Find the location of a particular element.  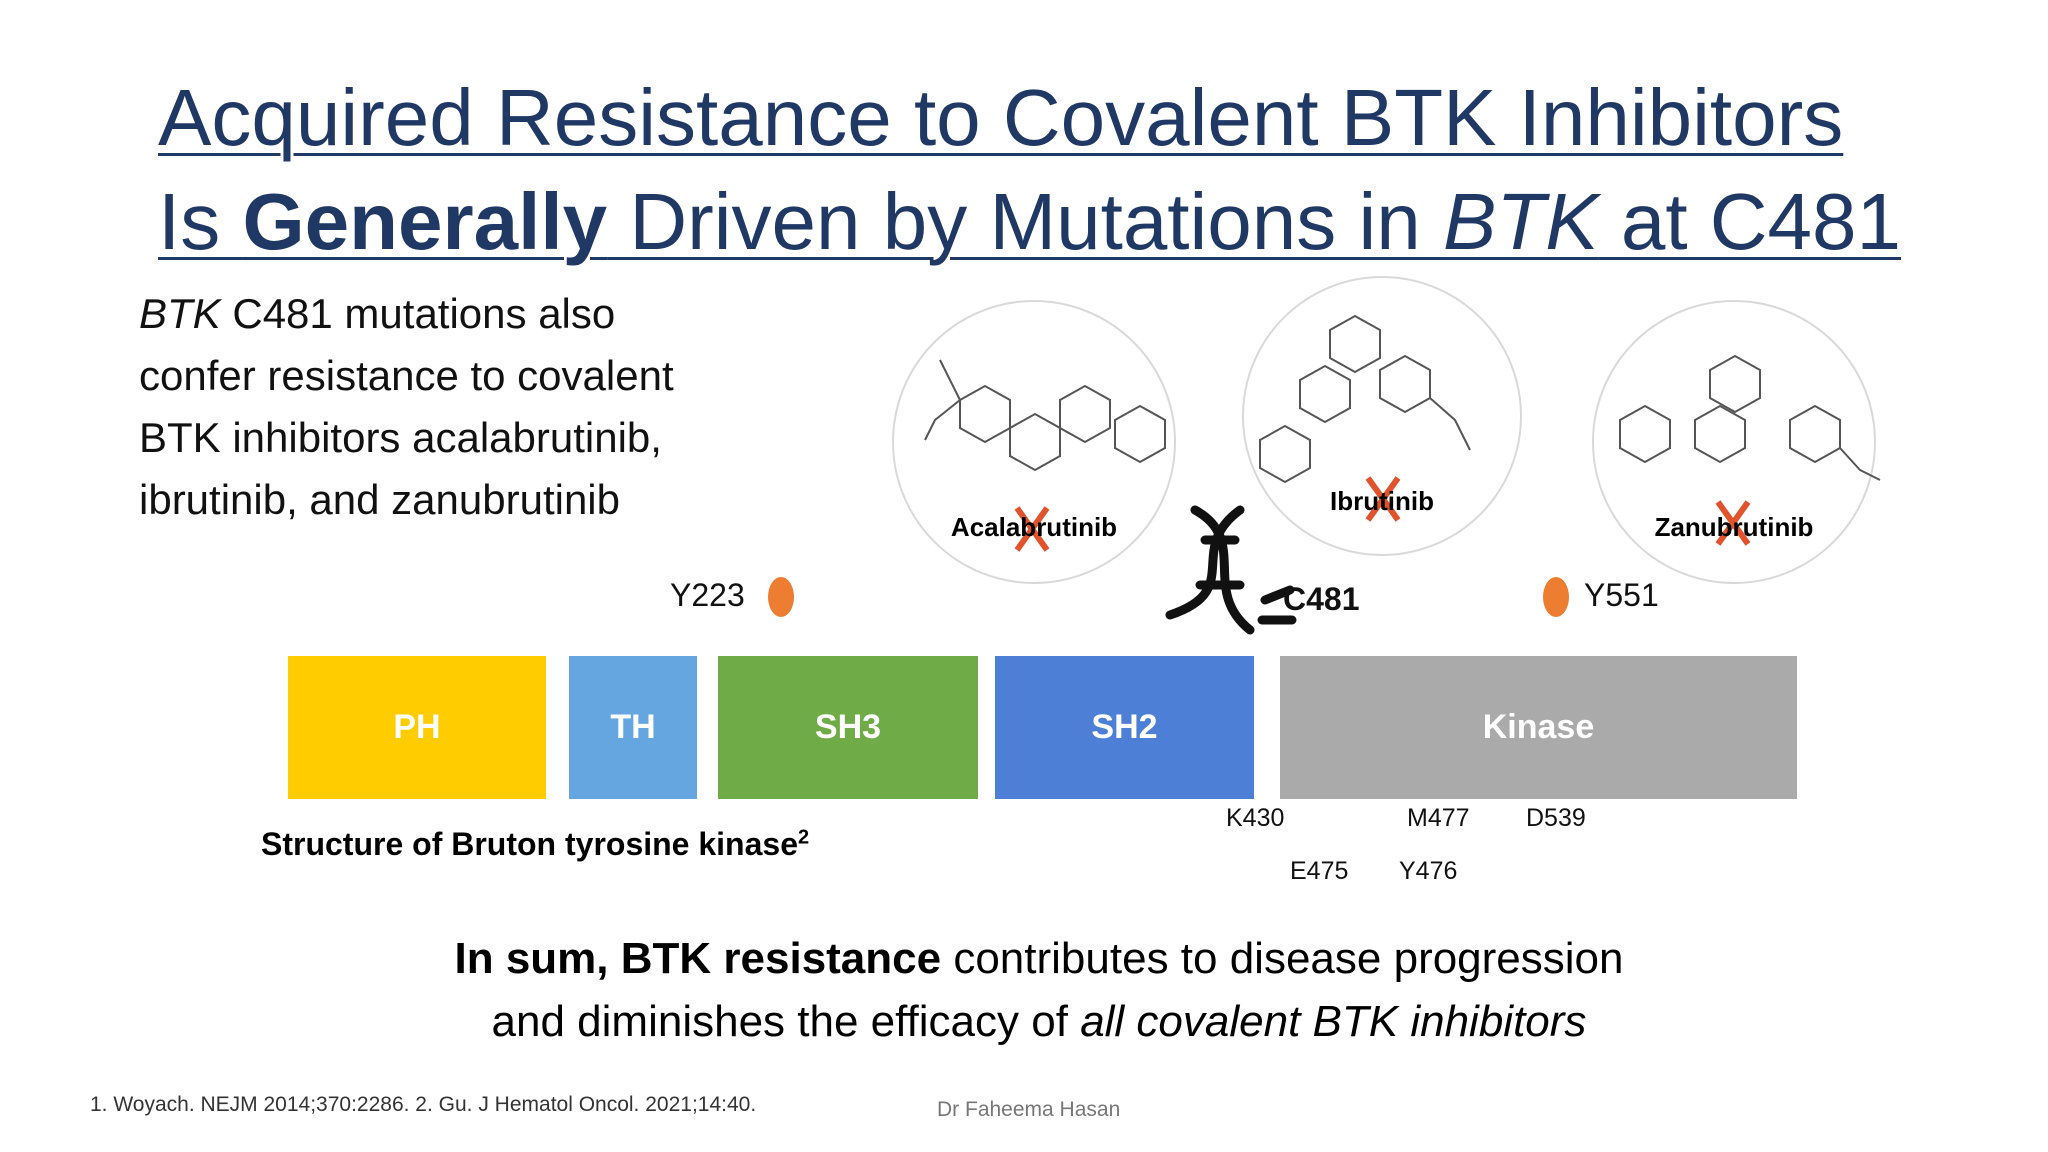

molecule-circles is located at coordinates (1384, 430).